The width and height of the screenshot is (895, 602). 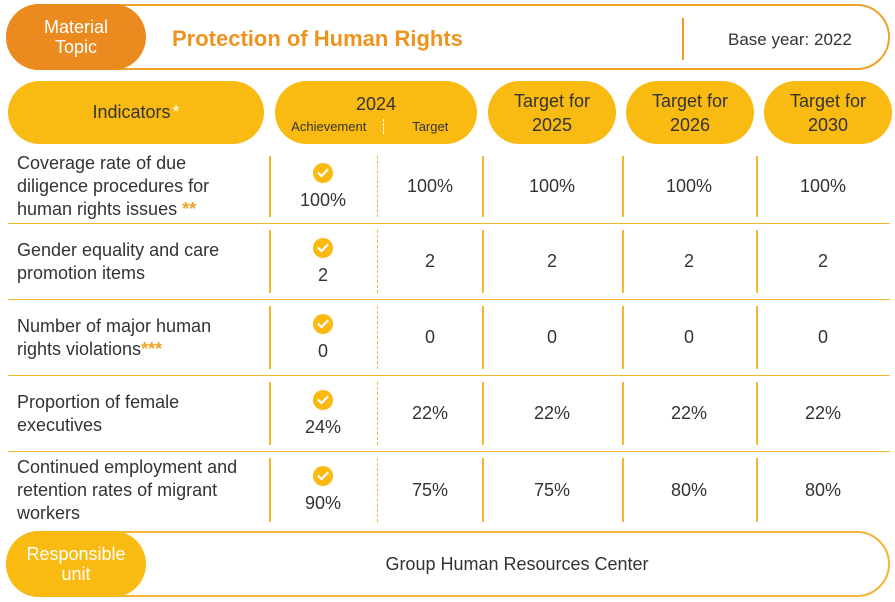 What do you see at coordinates (323, 199) in the screenshot?
I see `achievement-value: 100%` at bounding box center [323, 199].